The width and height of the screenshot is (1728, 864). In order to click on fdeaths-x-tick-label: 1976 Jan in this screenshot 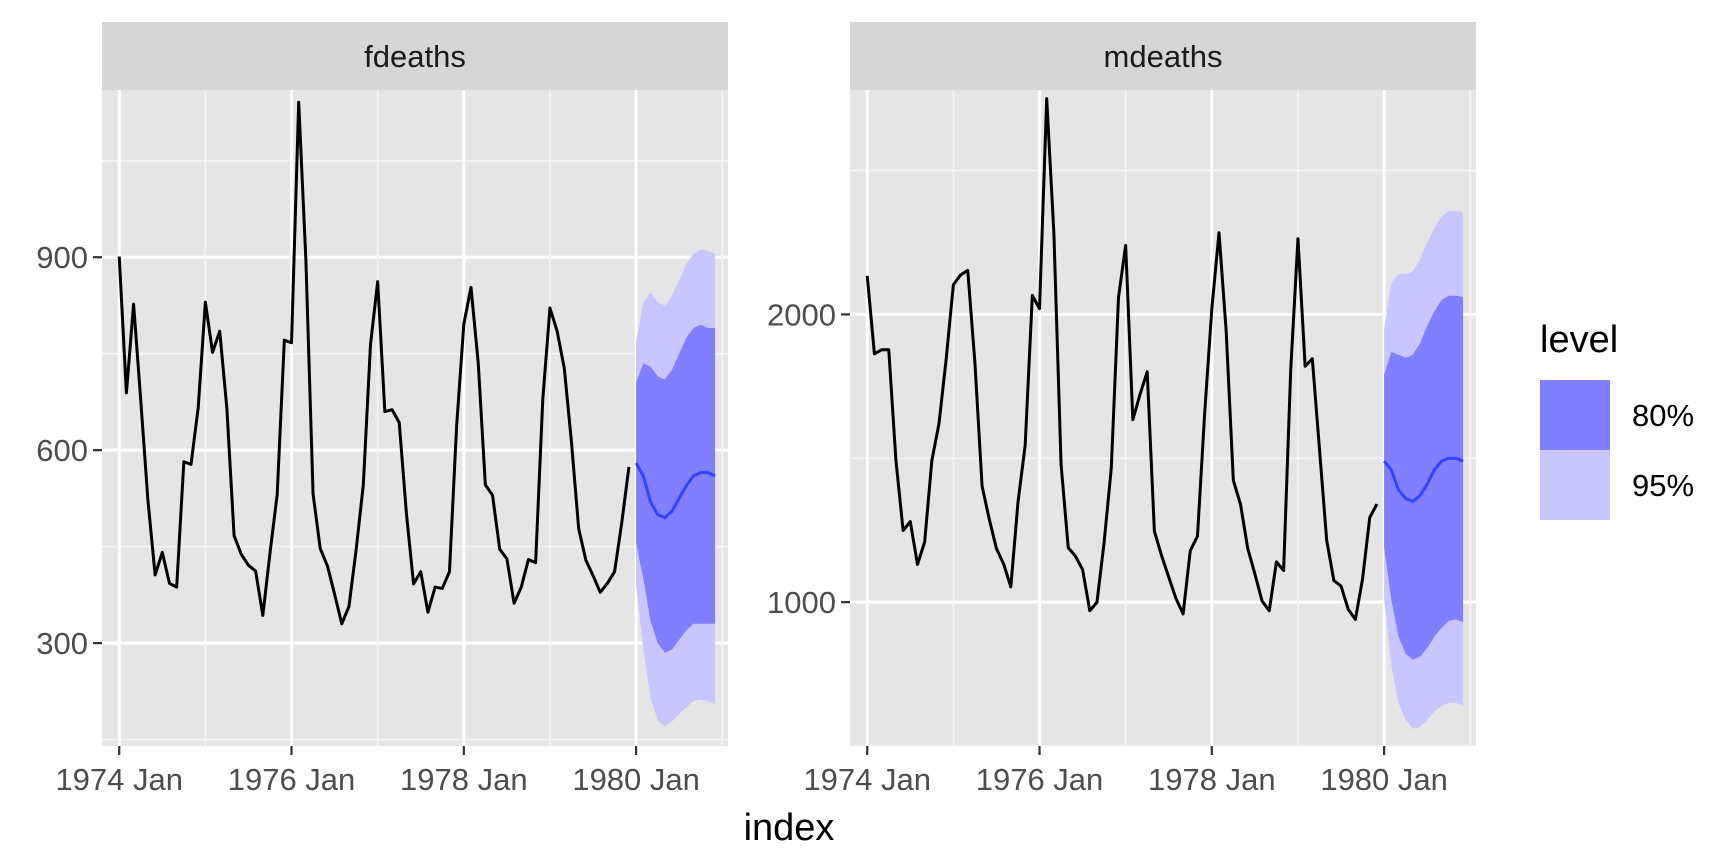, I will do `click(292, 779)`.